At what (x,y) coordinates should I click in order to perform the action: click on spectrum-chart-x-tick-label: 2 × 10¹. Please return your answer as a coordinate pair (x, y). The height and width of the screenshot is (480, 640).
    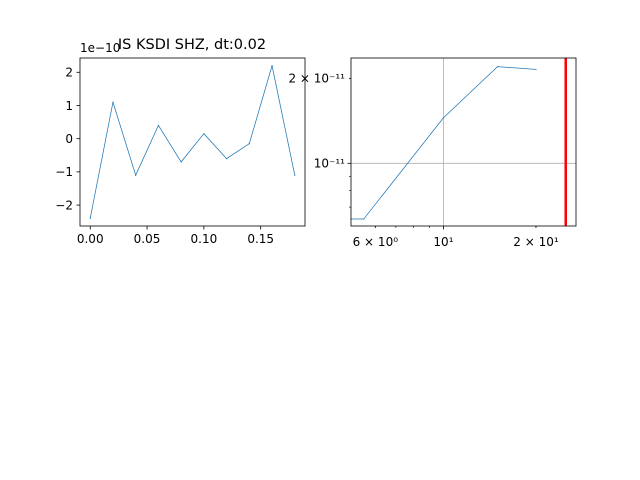
    Looking at the image, I should click on (536, 242).